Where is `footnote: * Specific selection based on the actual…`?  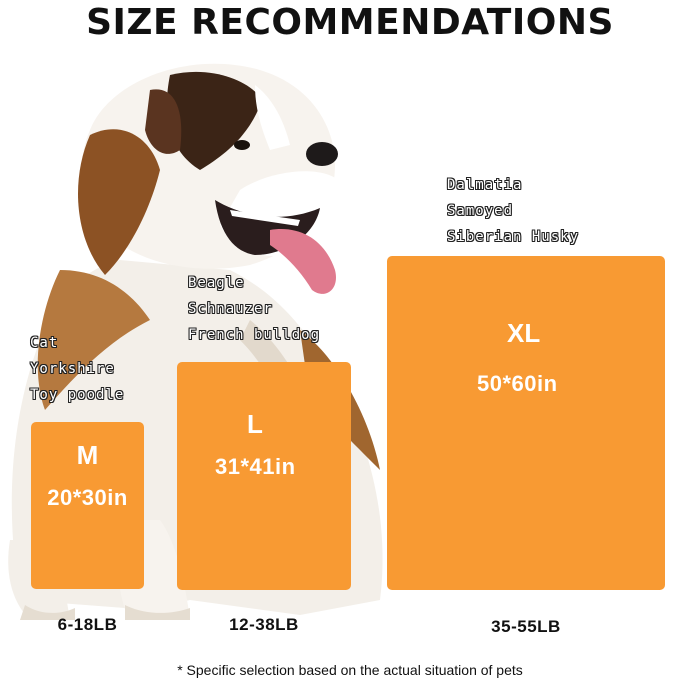
footnote: * Specific selection based on the actual… is located at coordinates (350, 670).